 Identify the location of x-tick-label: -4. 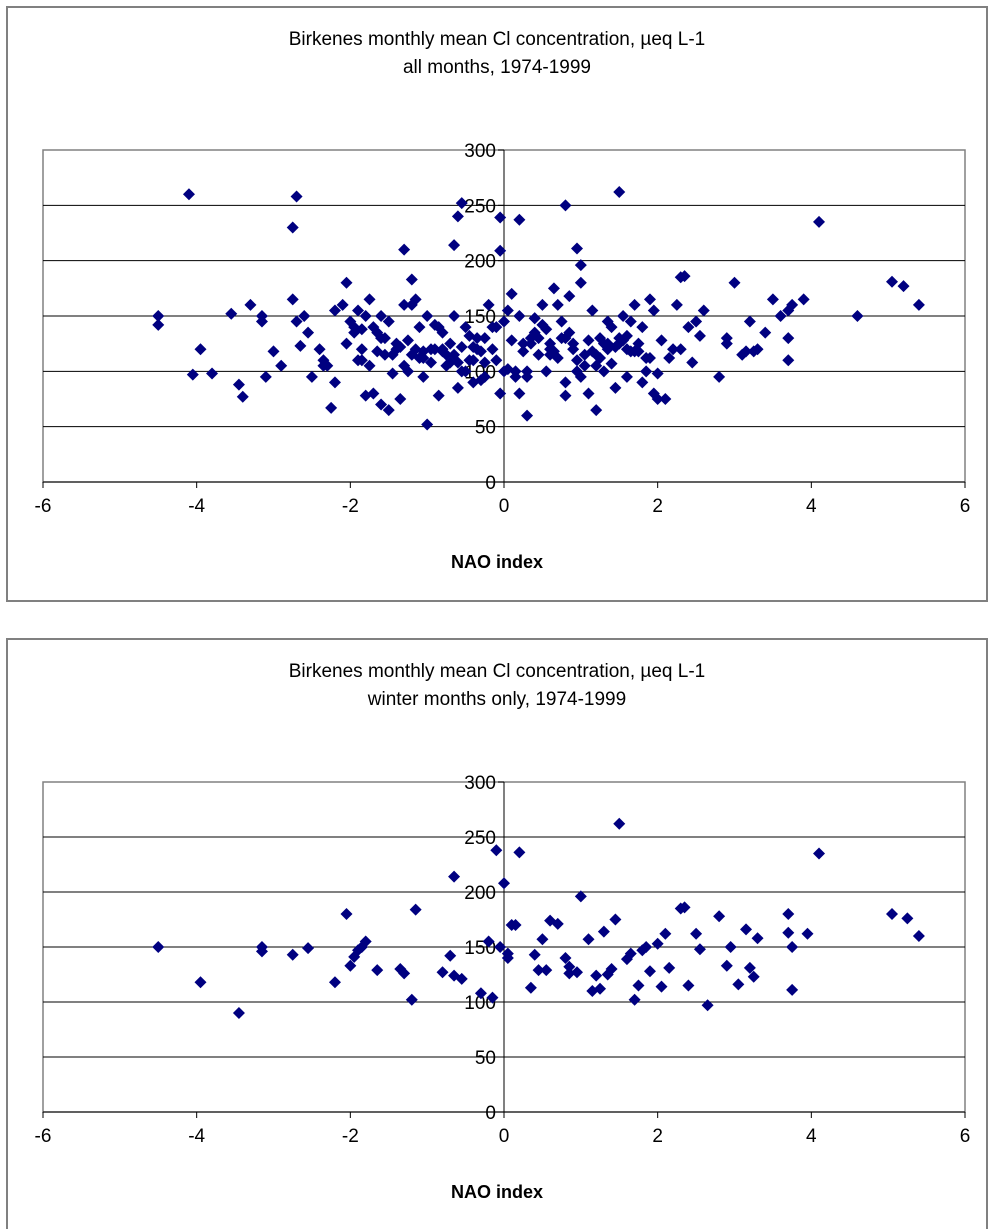
(196, 1136).